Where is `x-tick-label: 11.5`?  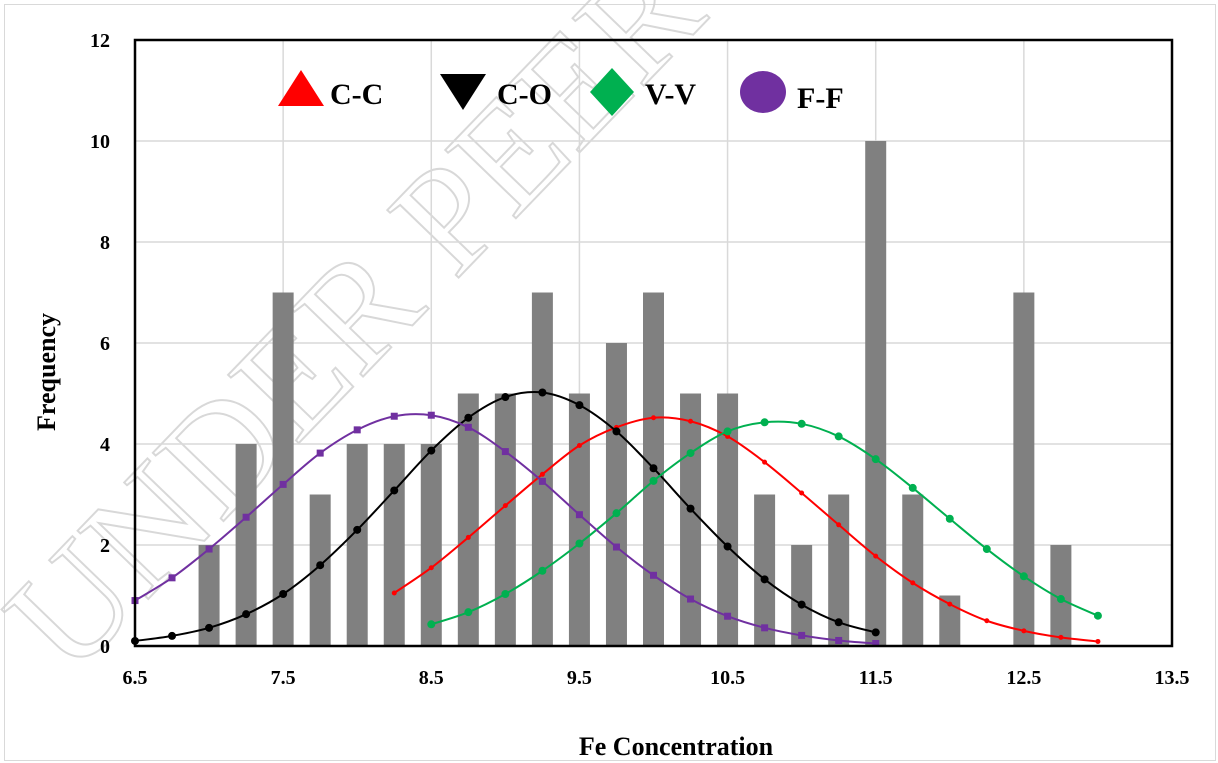 x-tick-label: 11.5 is located at coordinates (876, 678).